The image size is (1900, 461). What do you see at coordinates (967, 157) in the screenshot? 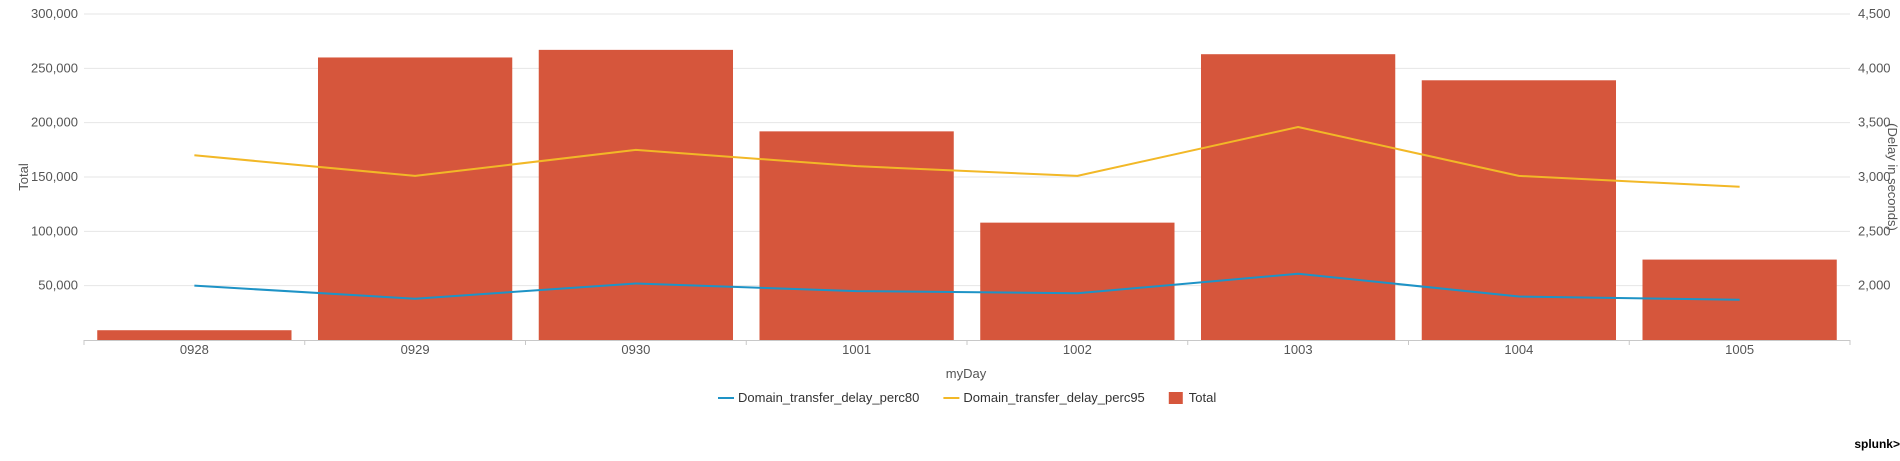
I see `line-Domain_transfer_delay_perc95` at bounding box center [967, 157].